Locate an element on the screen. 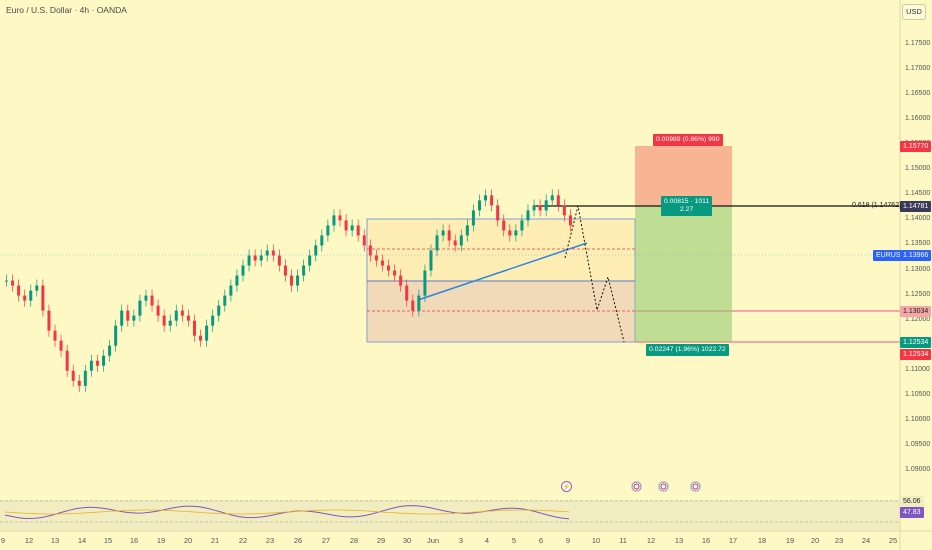  projection-path is located at coordinates (594, 274).